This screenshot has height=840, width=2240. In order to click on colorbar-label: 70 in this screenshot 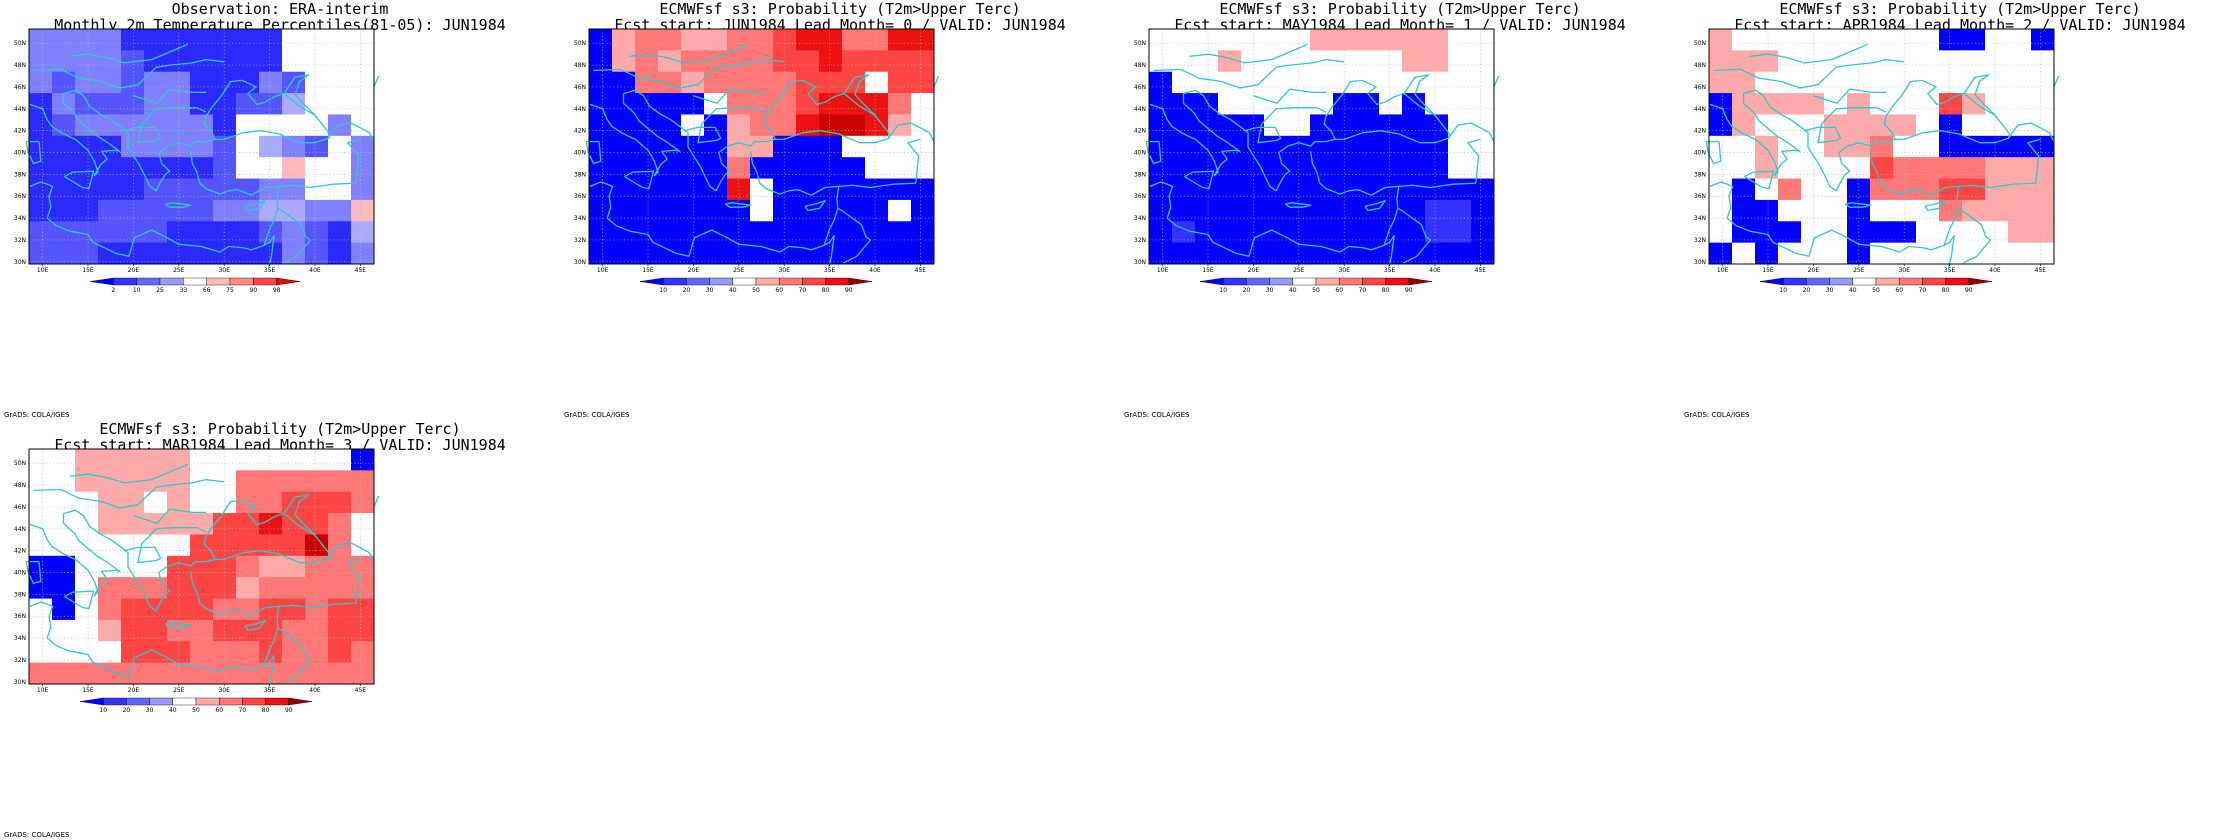, I will do `click(803, 290)`.